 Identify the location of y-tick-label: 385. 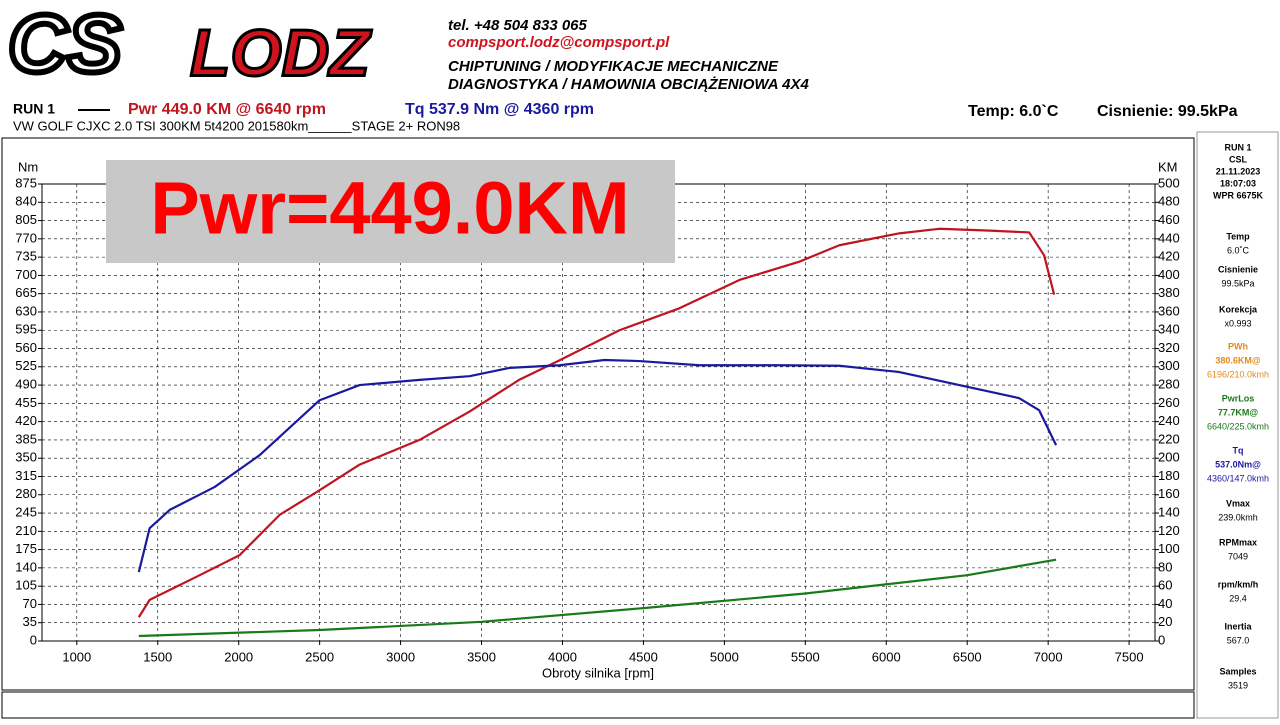
(26, 438).